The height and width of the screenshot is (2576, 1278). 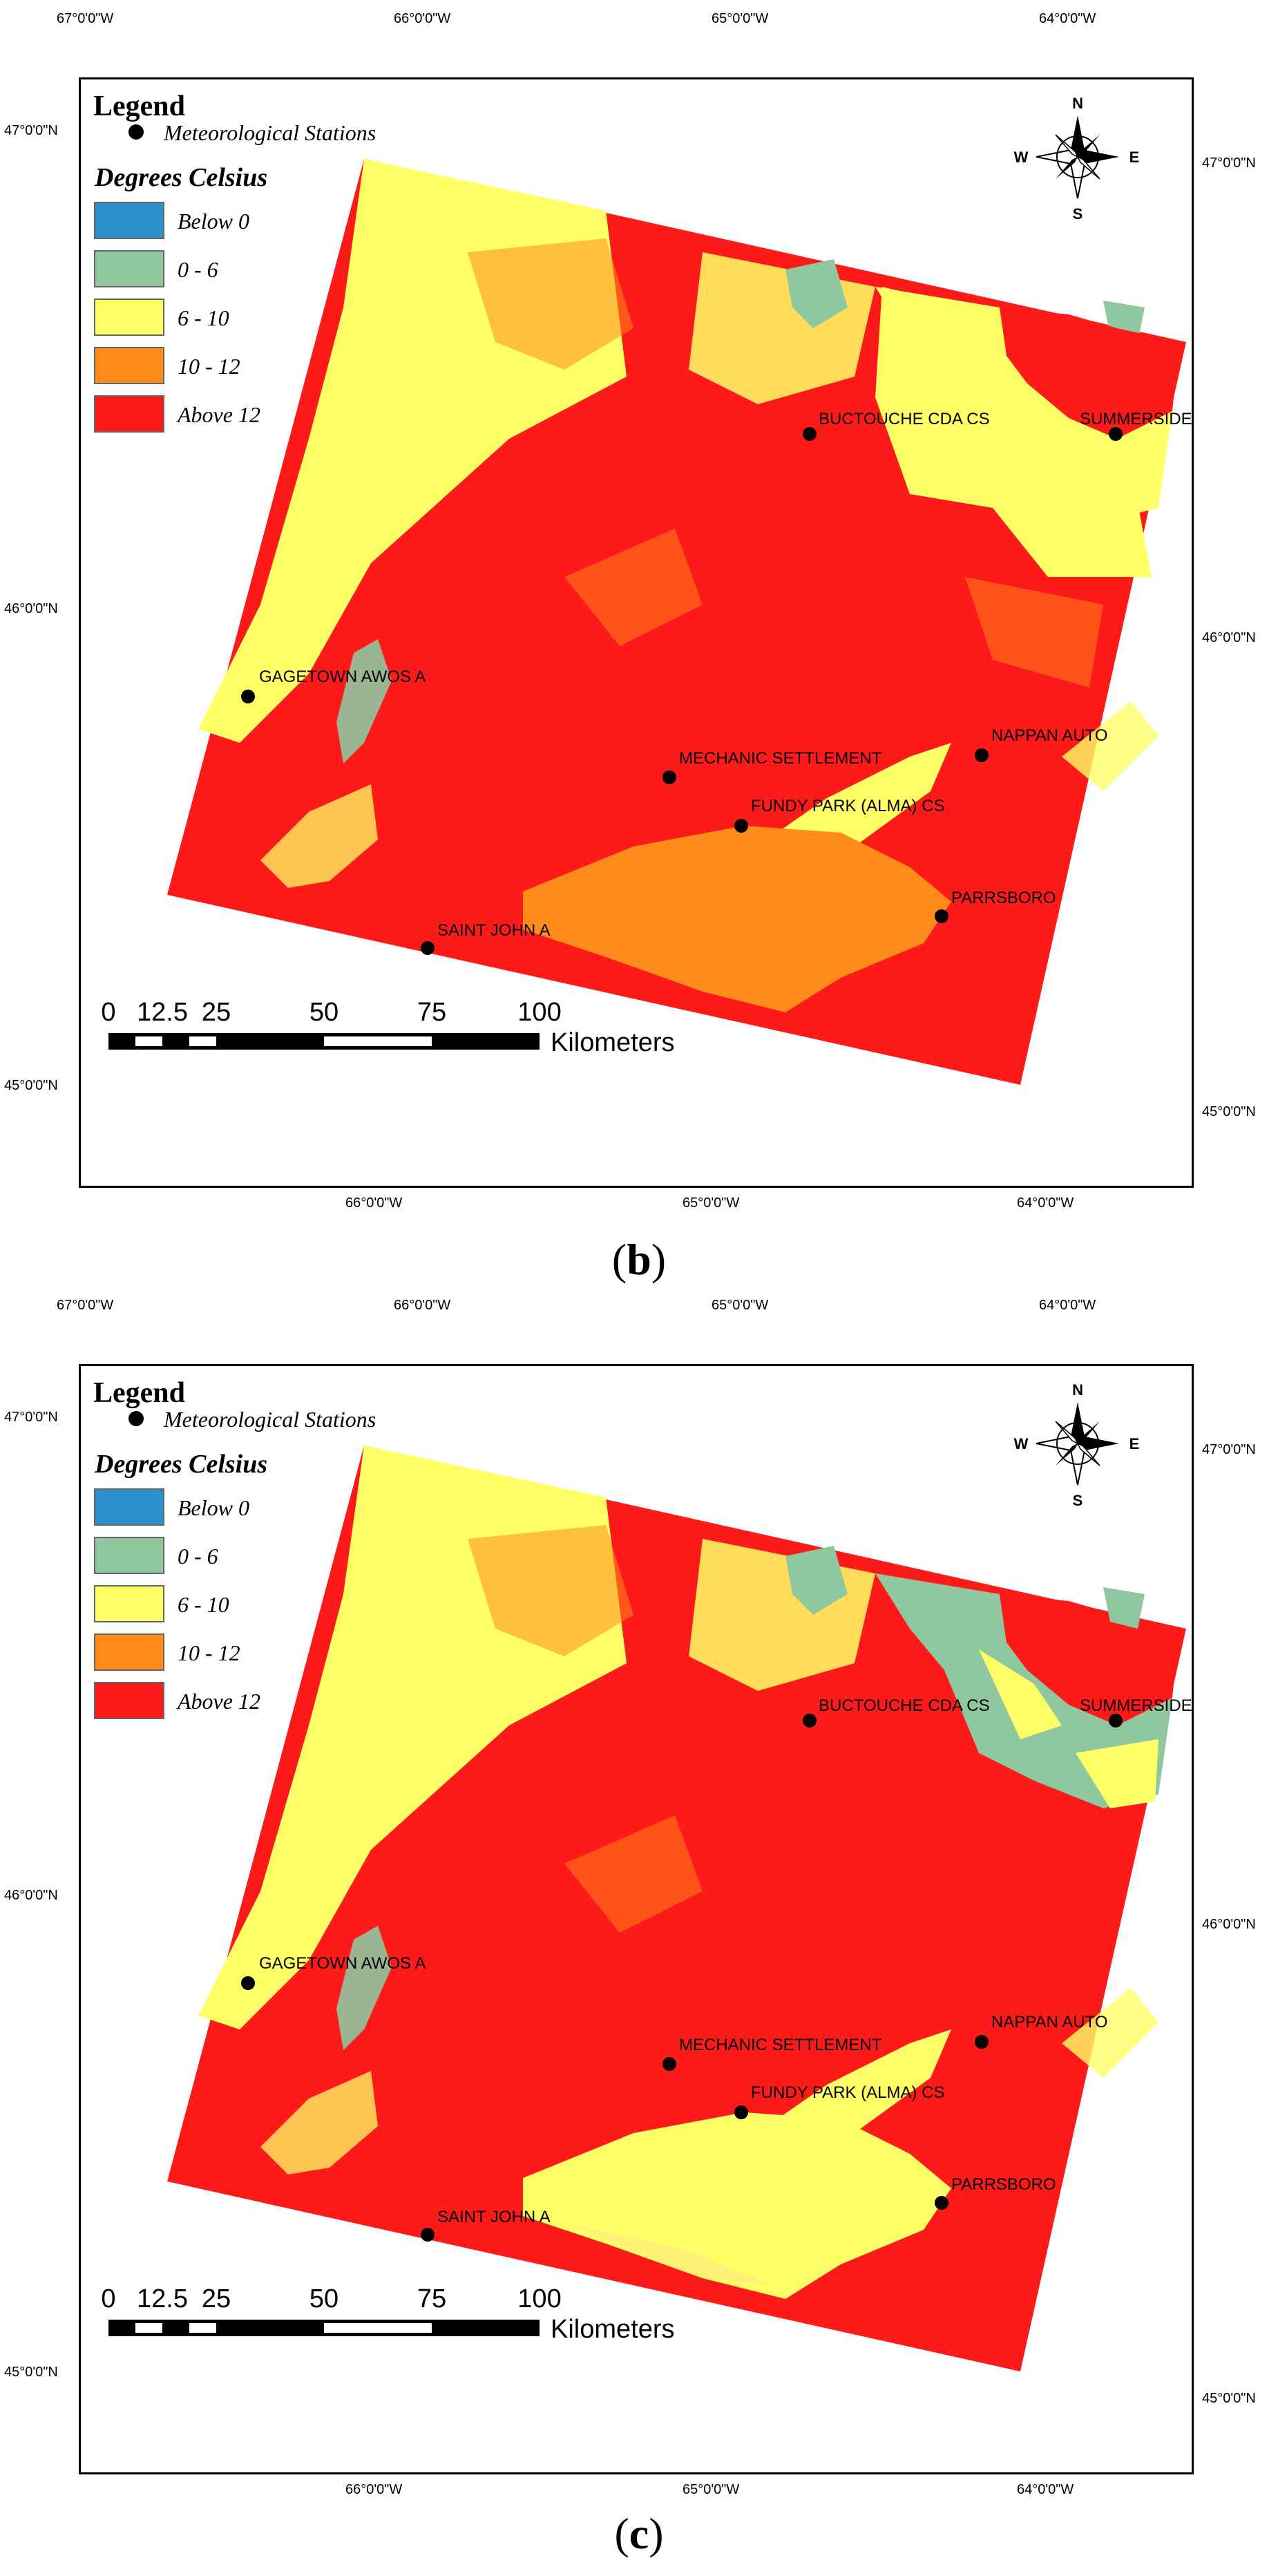 What do you see at coordinates (711, 1203) in the screenshot?
I see `bottom-tick-label: 65°0'0"W` at bounding box center [711, 1203].